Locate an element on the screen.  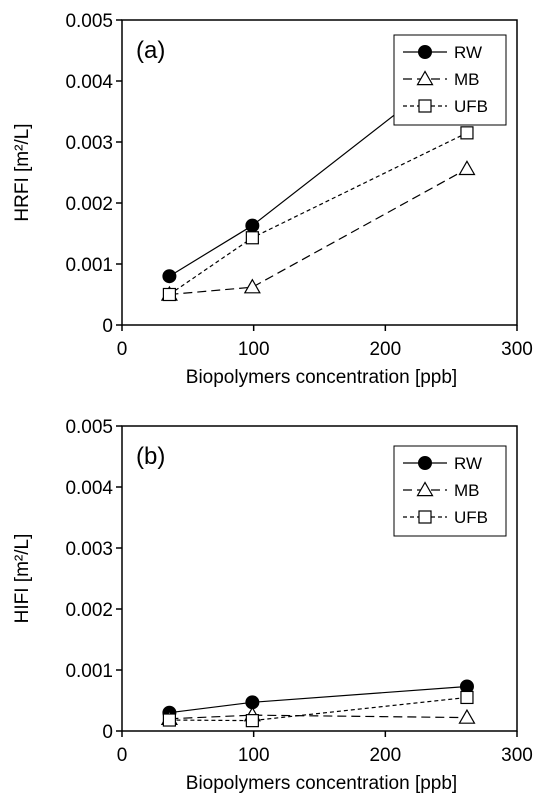
panel-label: (a) is located at coordinates (150, 50).